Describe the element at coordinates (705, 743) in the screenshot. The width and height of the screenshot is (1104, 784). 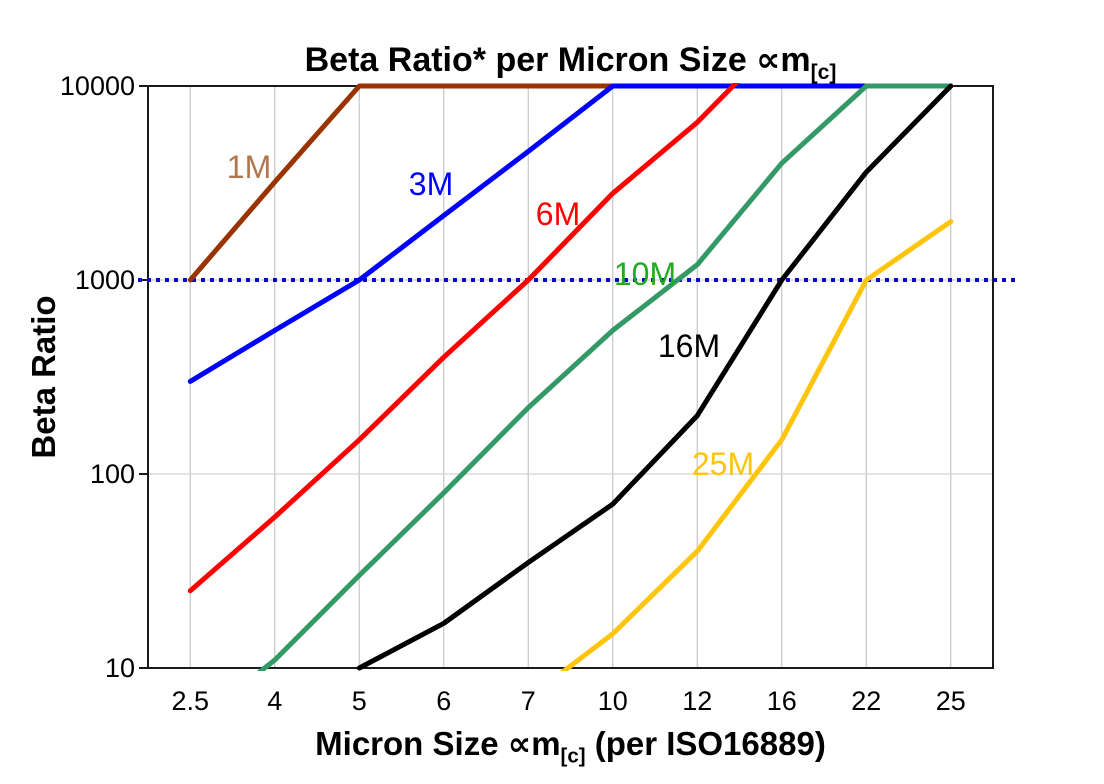
I see `x-axis-title-suffix: (per ISO16889)` at that location.